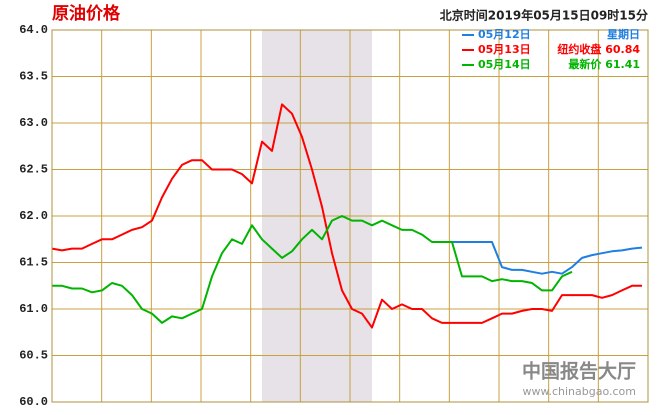 This screenshot has width=658, height=415. What do you see at coordinates (504, 64) in the screenshot?
I see `legend-label: 05月14日` at bounding box center [504, 64].